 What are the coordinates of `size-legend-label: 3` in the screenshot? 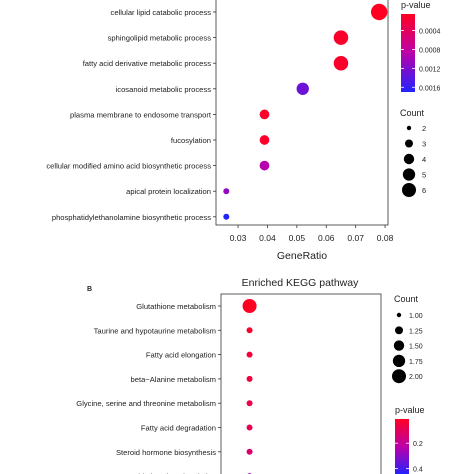 It's located at (424, 144).